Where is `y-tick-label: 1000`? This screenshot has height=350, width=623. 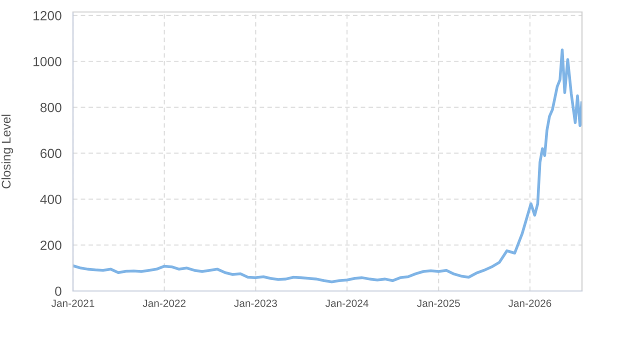 y-tick-label: 1000 is located at coordinates (48, 61).